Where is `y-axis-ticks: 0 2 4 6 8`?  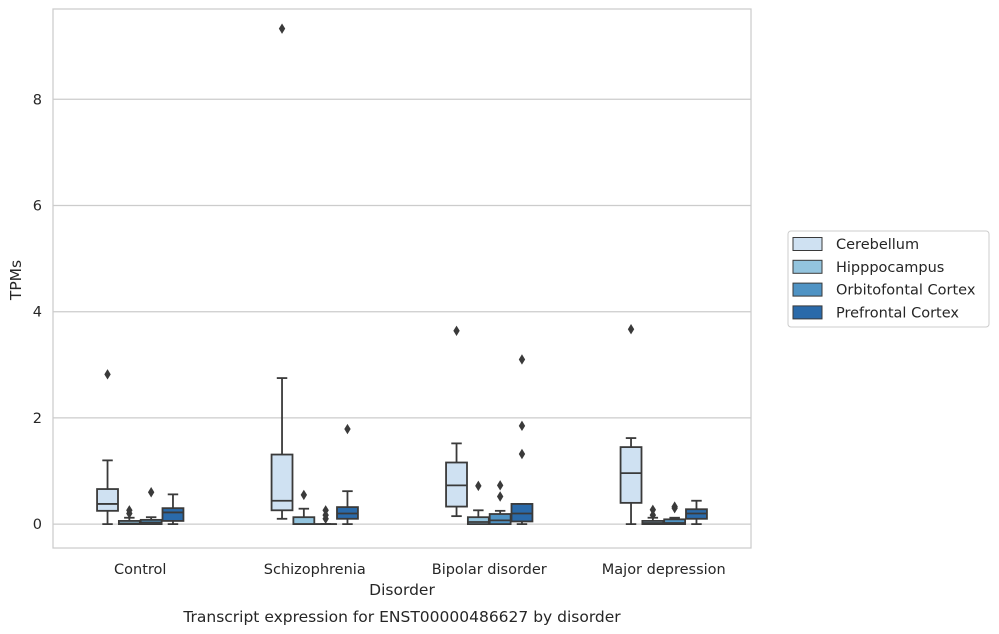
y-axis-ticks: 0 2 4 6 8 is located at coordinates (37, 312).